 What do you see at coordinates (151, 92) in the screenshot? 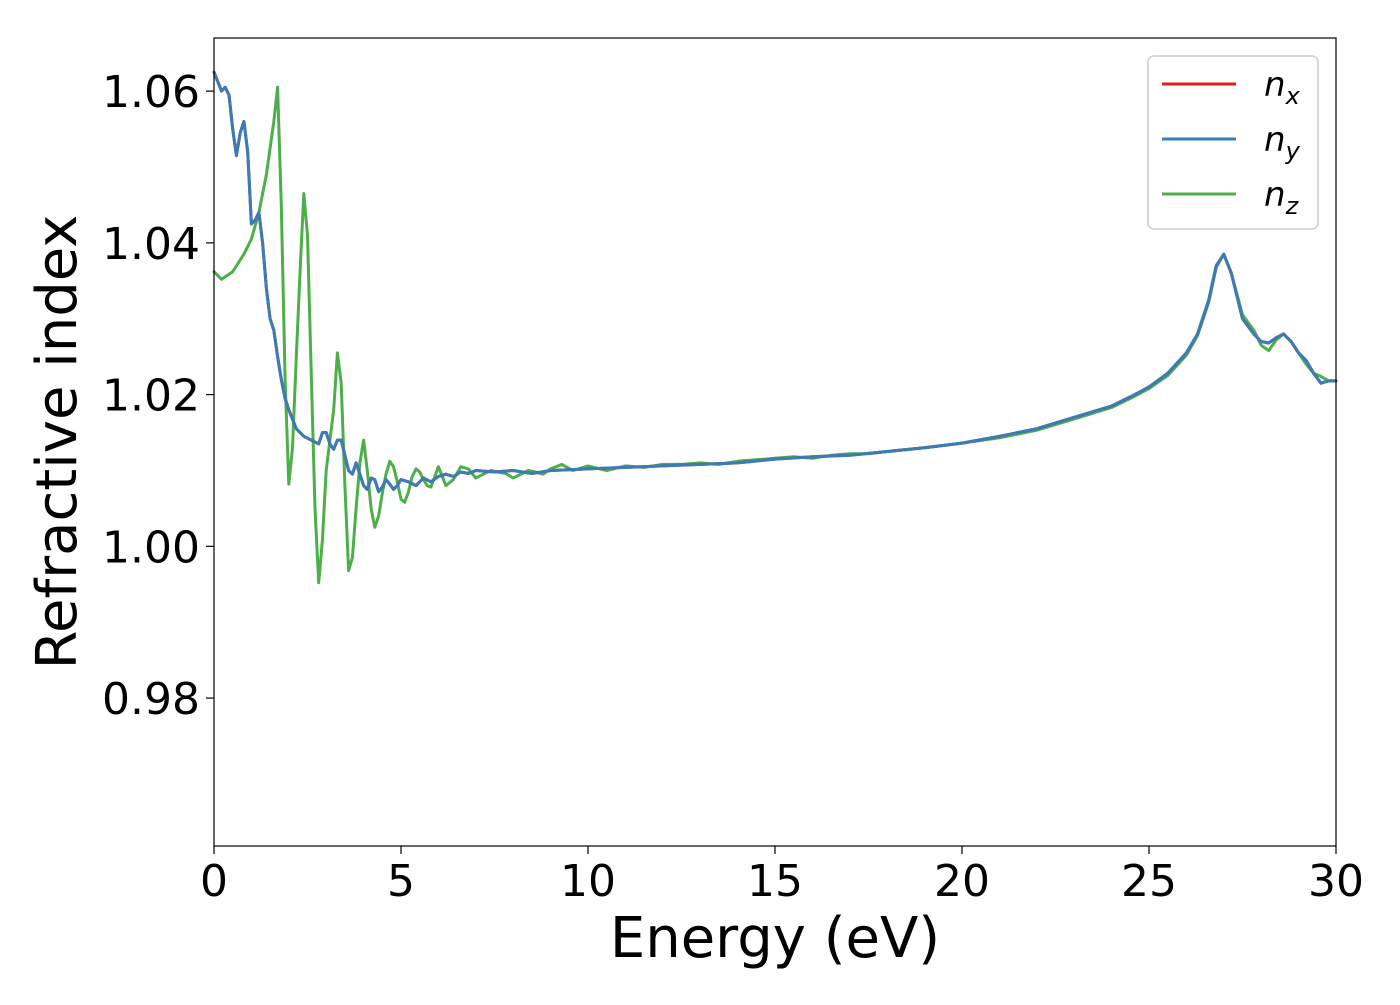
I see `y-tick-label: 1.06` at bounding box center [151, 92].